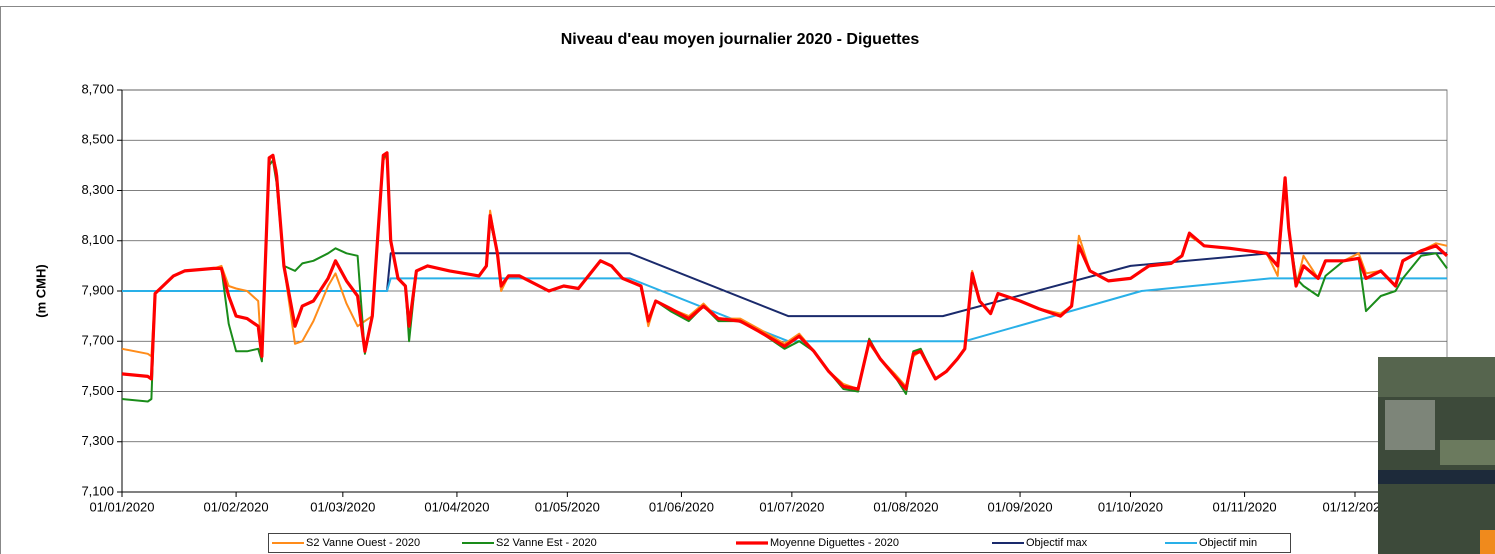 This screenshot has height=554, width=1495. What do you see at coordinates (40, 290) in the screenshot?
I see `y-axis-label: (m CMH)` at bounding box center [40, 290].